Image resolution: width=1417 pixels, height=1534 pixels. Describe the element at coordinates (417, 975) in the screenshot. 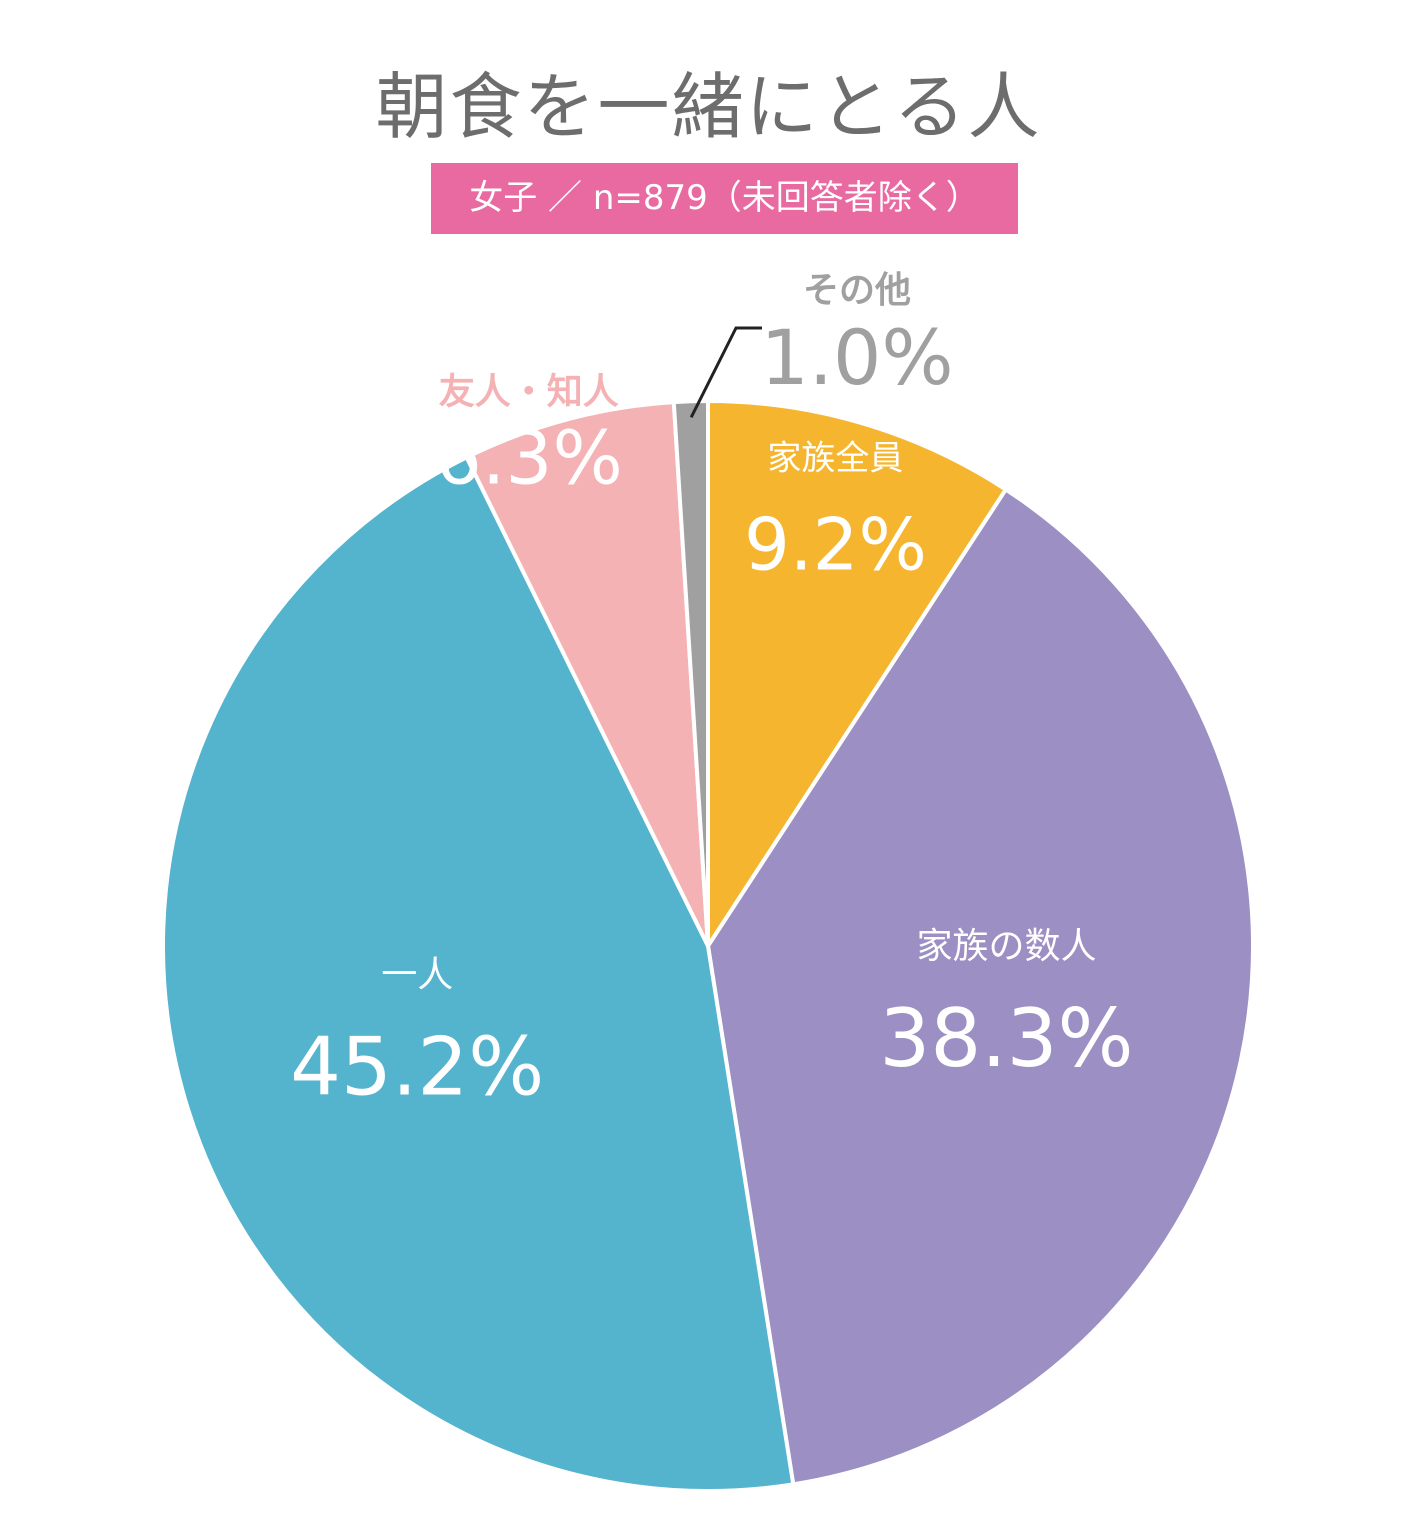

I see `slice-name-label: 一人` at that location.